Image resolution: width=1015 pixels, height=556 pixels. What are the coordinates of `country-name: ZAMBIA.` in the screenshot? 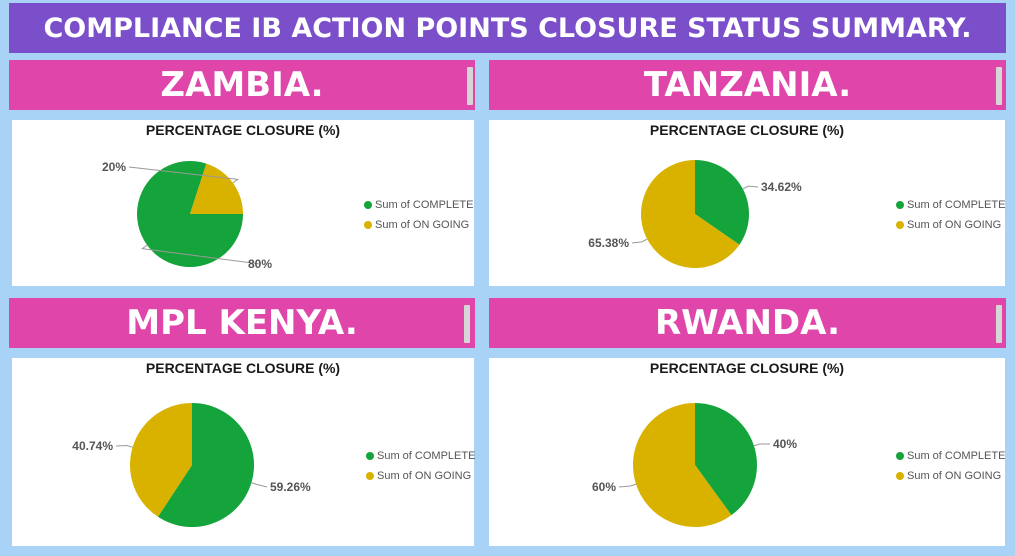 It's located at (242, 85).